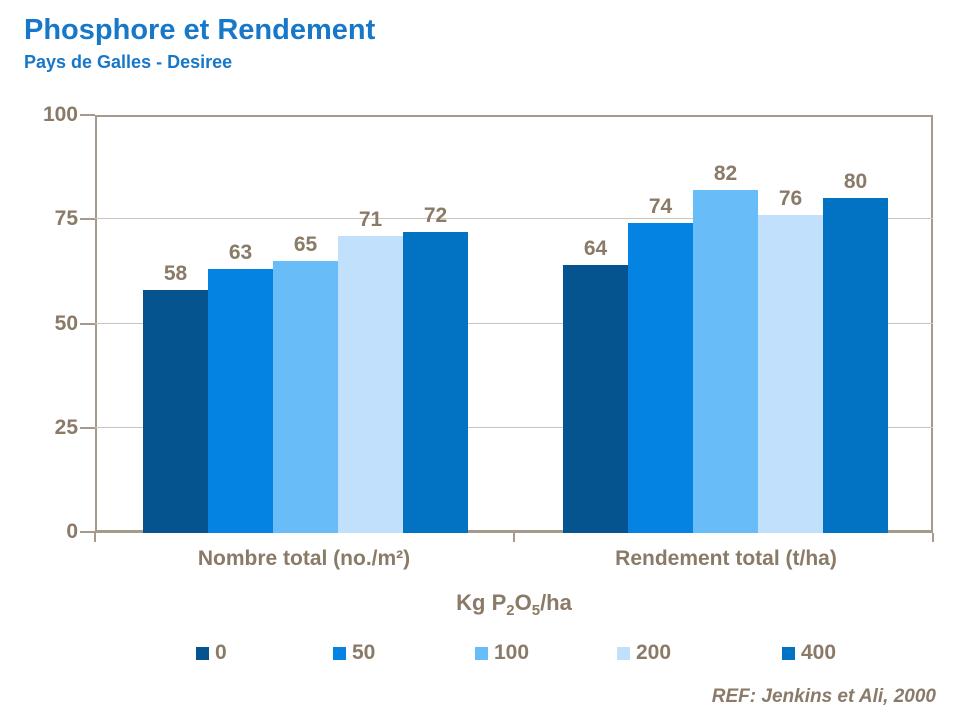  I want to click on legend-item-50: 50, so click(354, 653).